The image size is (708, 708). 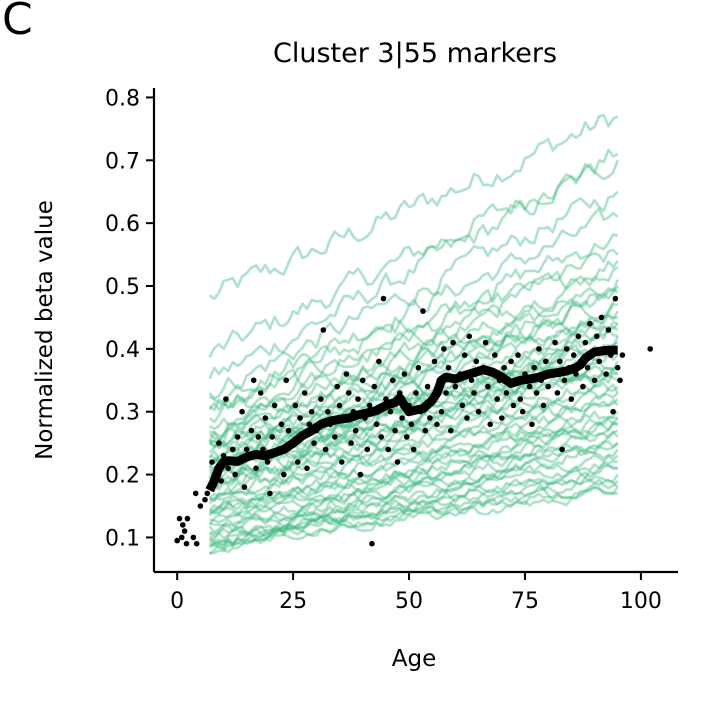 I want to click on x-tick-label: 100, so click(x=641, y=601).